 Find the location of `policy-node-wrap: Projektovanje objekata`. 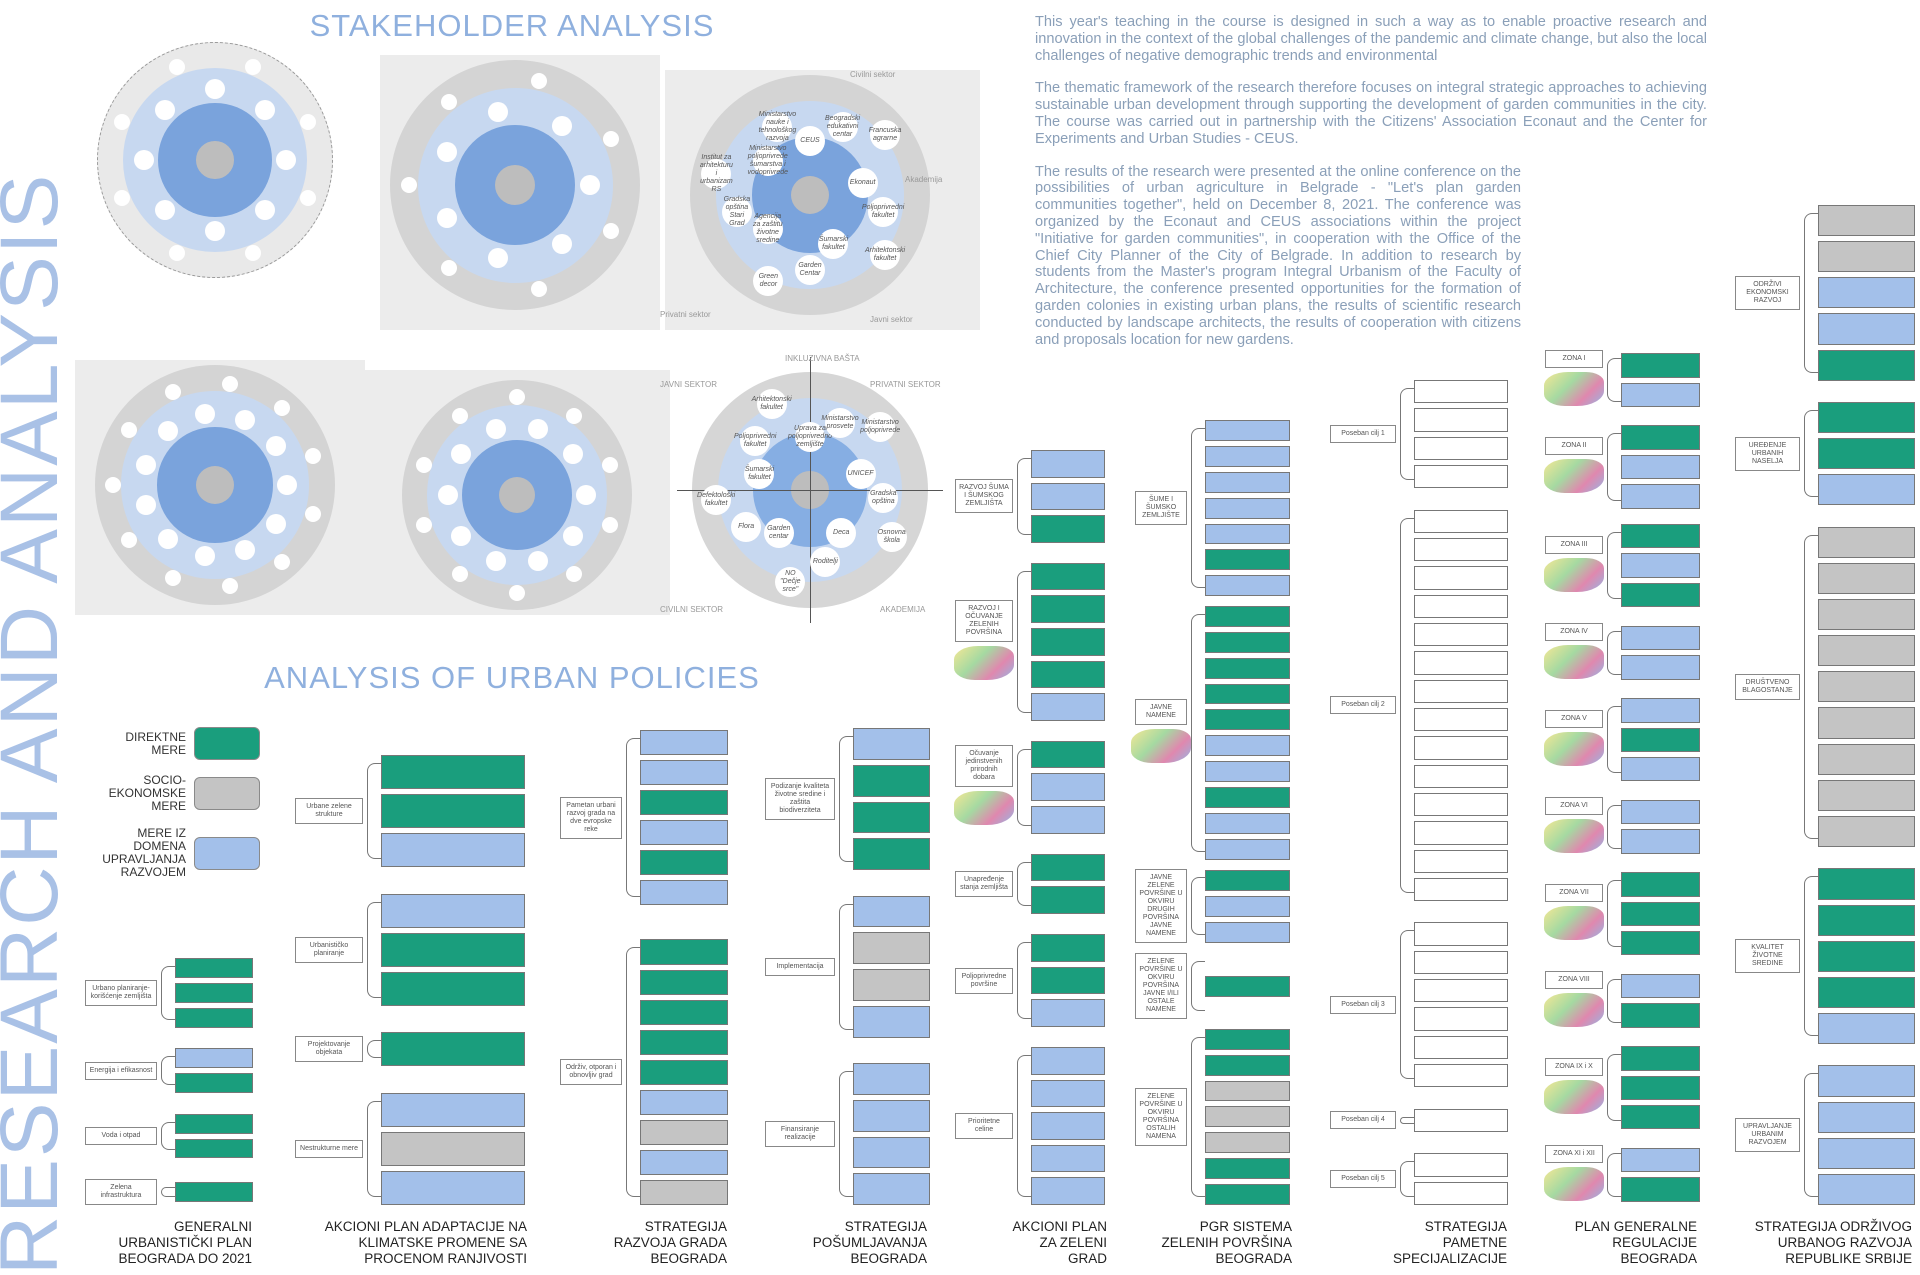

policy-node-wrap: Projektovanje objekata is located at coordinates (329, 1049).